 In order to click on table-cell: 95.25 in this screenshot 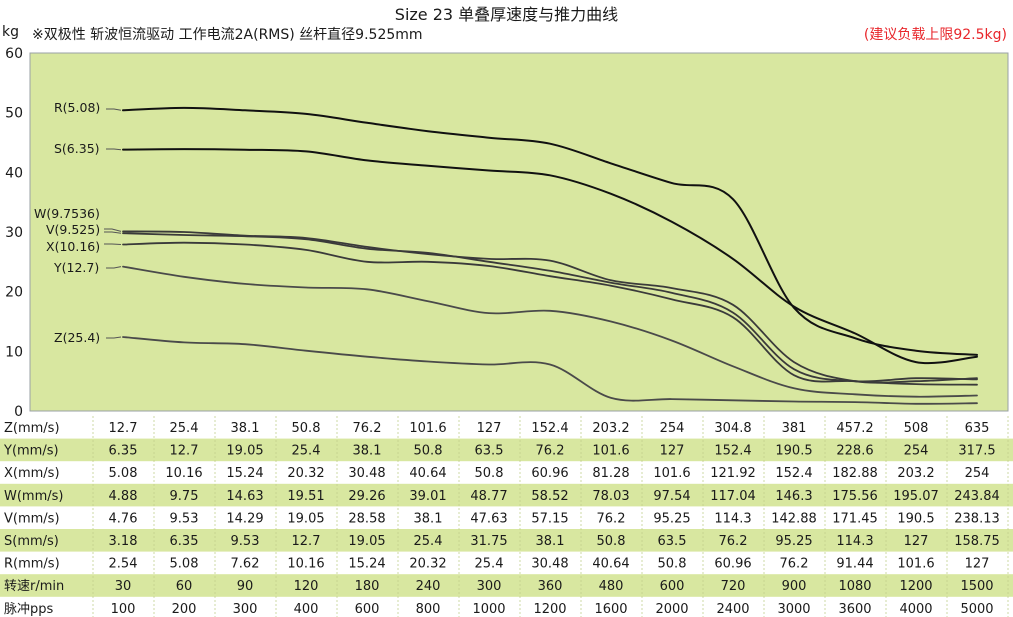, I will do `click(793, 541)`.